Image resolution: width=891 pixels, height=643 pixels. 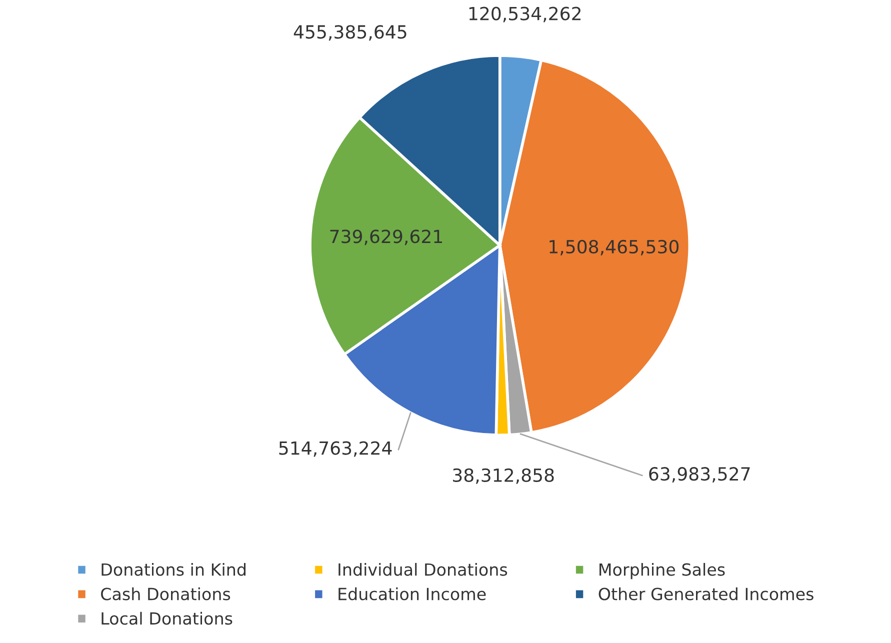 What do you see at coordinates (614, 248) in the screenshot?
I see `data-label: 1,508,465,530` at bounding box center [614, 248].